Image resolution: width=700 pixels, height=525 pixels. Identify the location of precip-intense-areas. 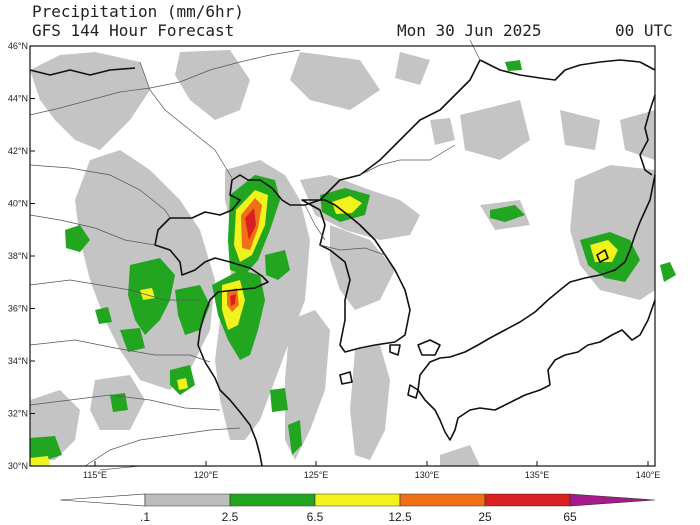
(244, 255).